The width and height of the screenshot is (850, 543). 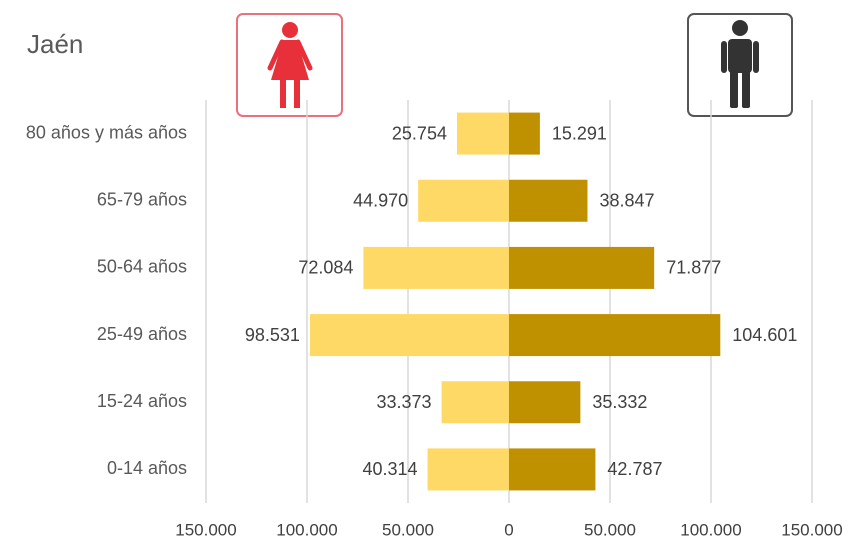 What do you see at coordinates (419, 133) in the screenshot?
I see `value-label: 25.754` at bounding box center [419, 133].